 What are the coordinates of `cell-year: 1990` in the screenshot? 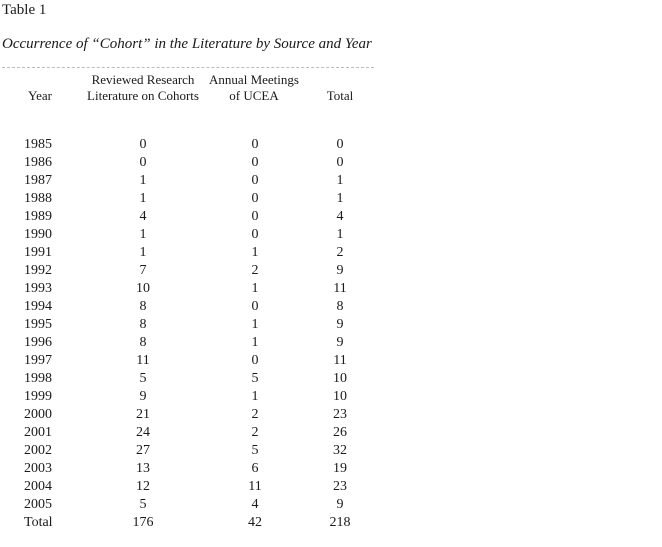 It's located at (38, 234).